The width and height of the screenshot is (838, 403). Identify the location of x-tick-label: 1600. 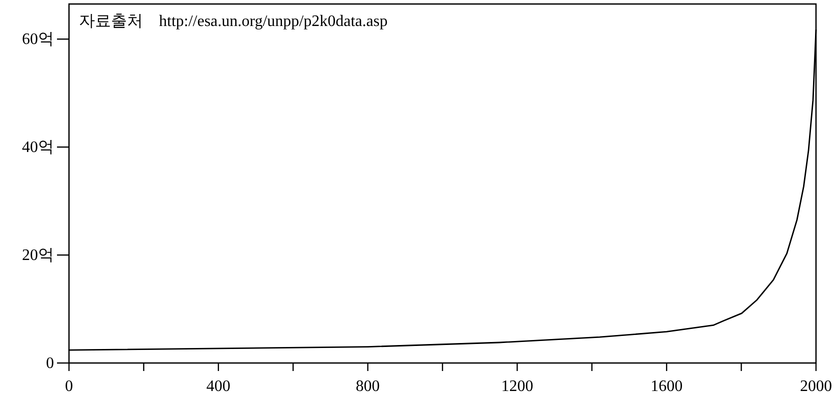
(666, 386).